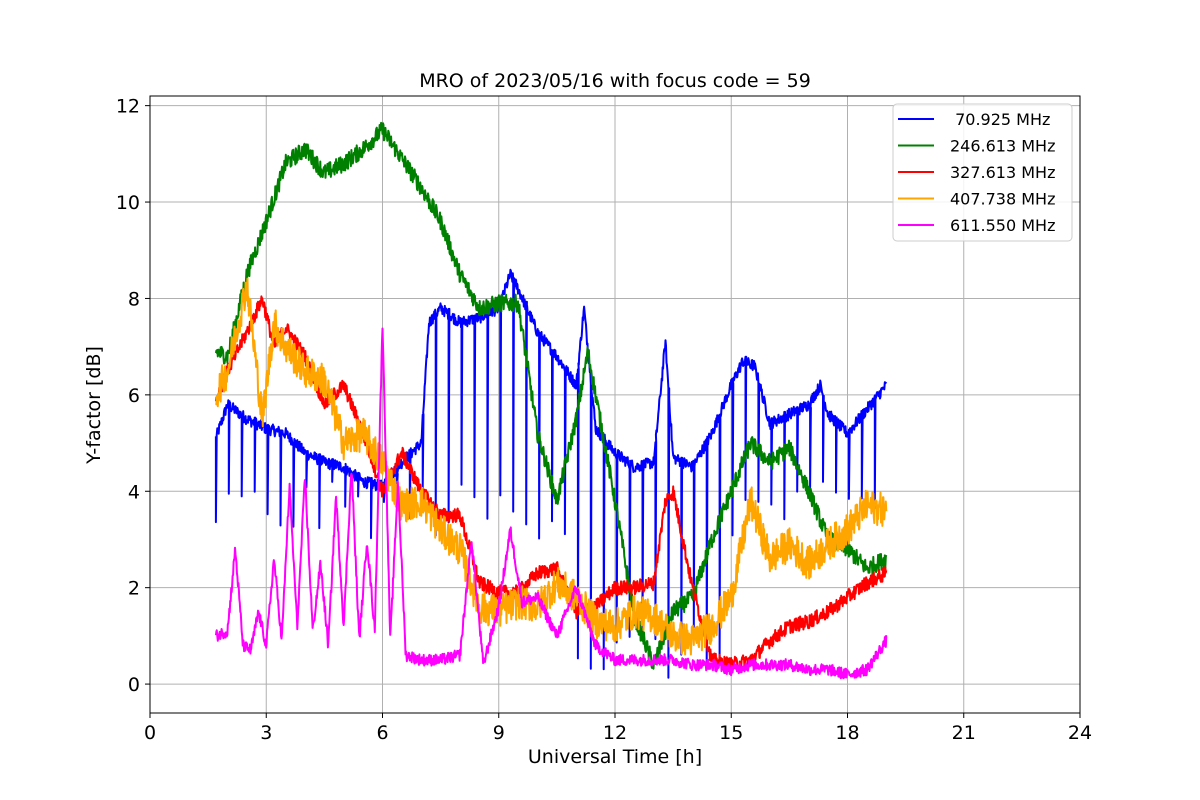 This screenshot has height=800, width=1200. What do you see at coordinates (615, 81) in the screenshot?
I see `chart-title: MRO of 2023/05/16 with focus code = 59` at bounding box center [615, 81].